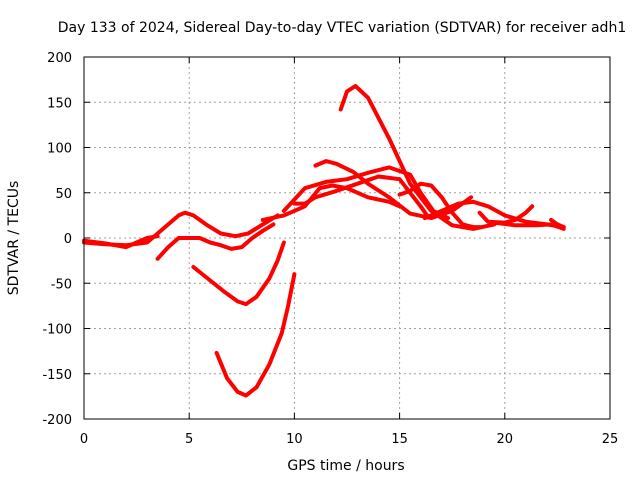 The image size is (640, 480). I want to click on series-line-s13, so click(506, 214).